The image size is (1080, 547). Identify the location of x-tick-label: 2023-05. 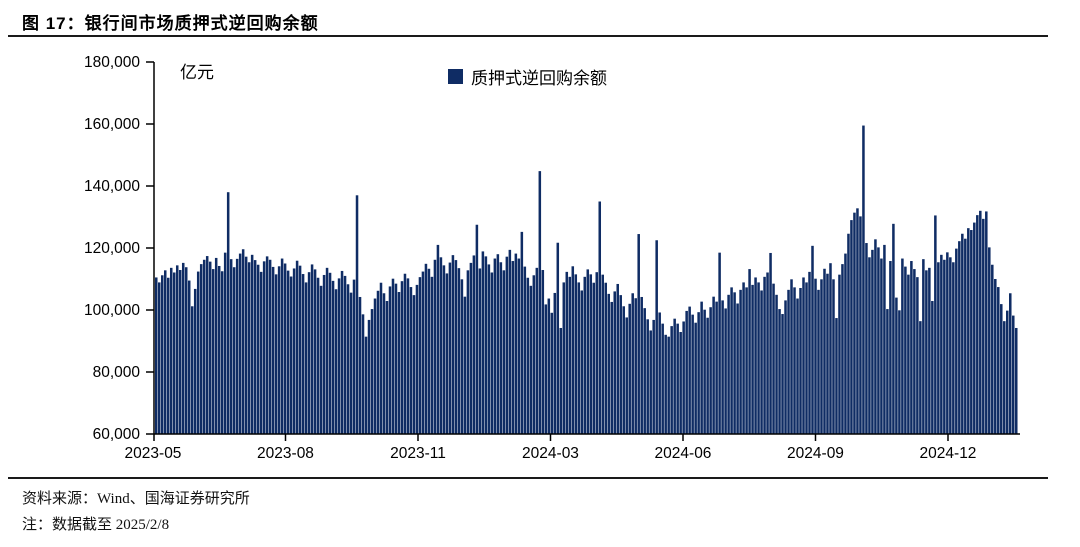
(153, 453).